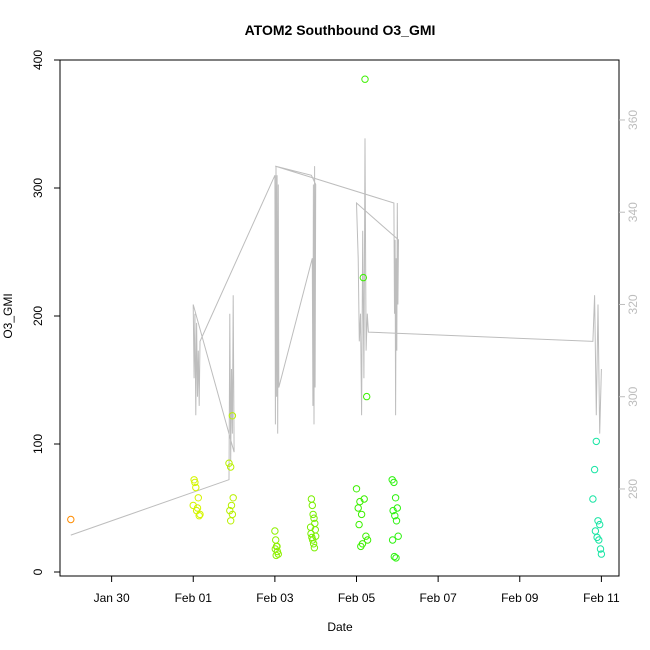 Image resolution: width=650 pixels, height=650 pixels. I want to click on y-tick-label: 400, so click(38, 60).